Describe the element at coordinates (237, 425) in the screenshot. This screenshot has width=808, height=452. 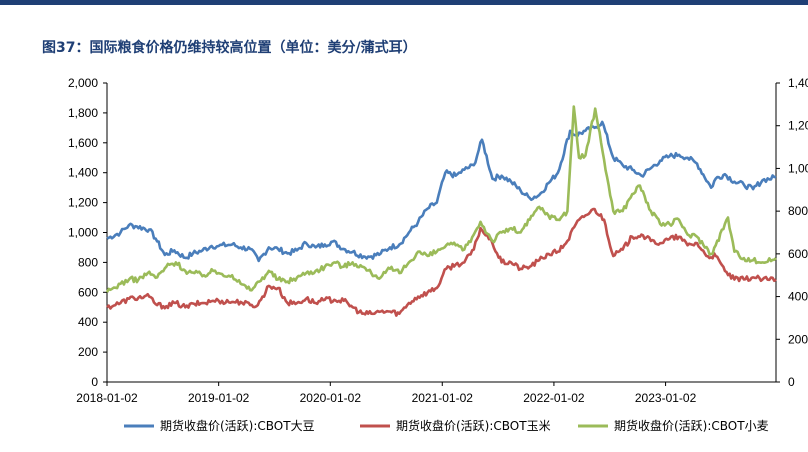
I see `legend-label-1: 期货收盘价(活跃):CBOT大豆` at that location.